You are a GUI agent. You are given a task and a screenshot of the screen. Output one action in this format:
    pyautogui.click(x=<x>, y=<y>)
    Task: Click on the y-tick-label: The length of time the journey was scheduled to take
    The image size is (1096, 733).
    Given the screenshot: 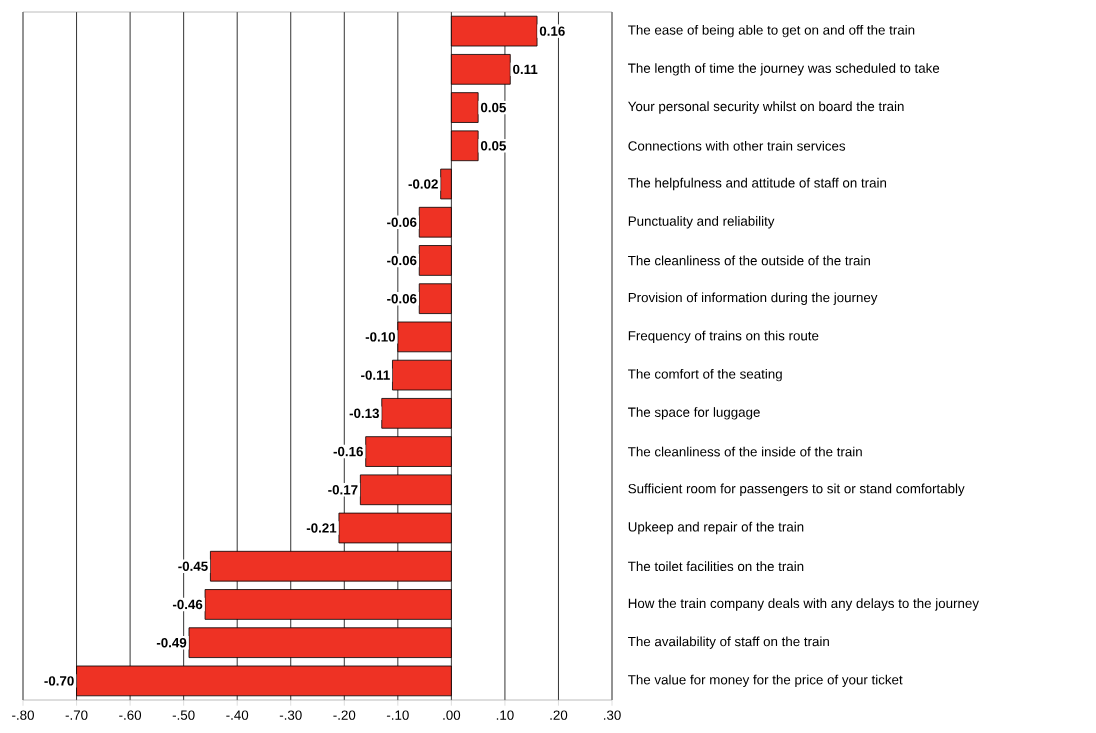 What is the action you would take?
    pyautogui.click(x=784, y=69)
    